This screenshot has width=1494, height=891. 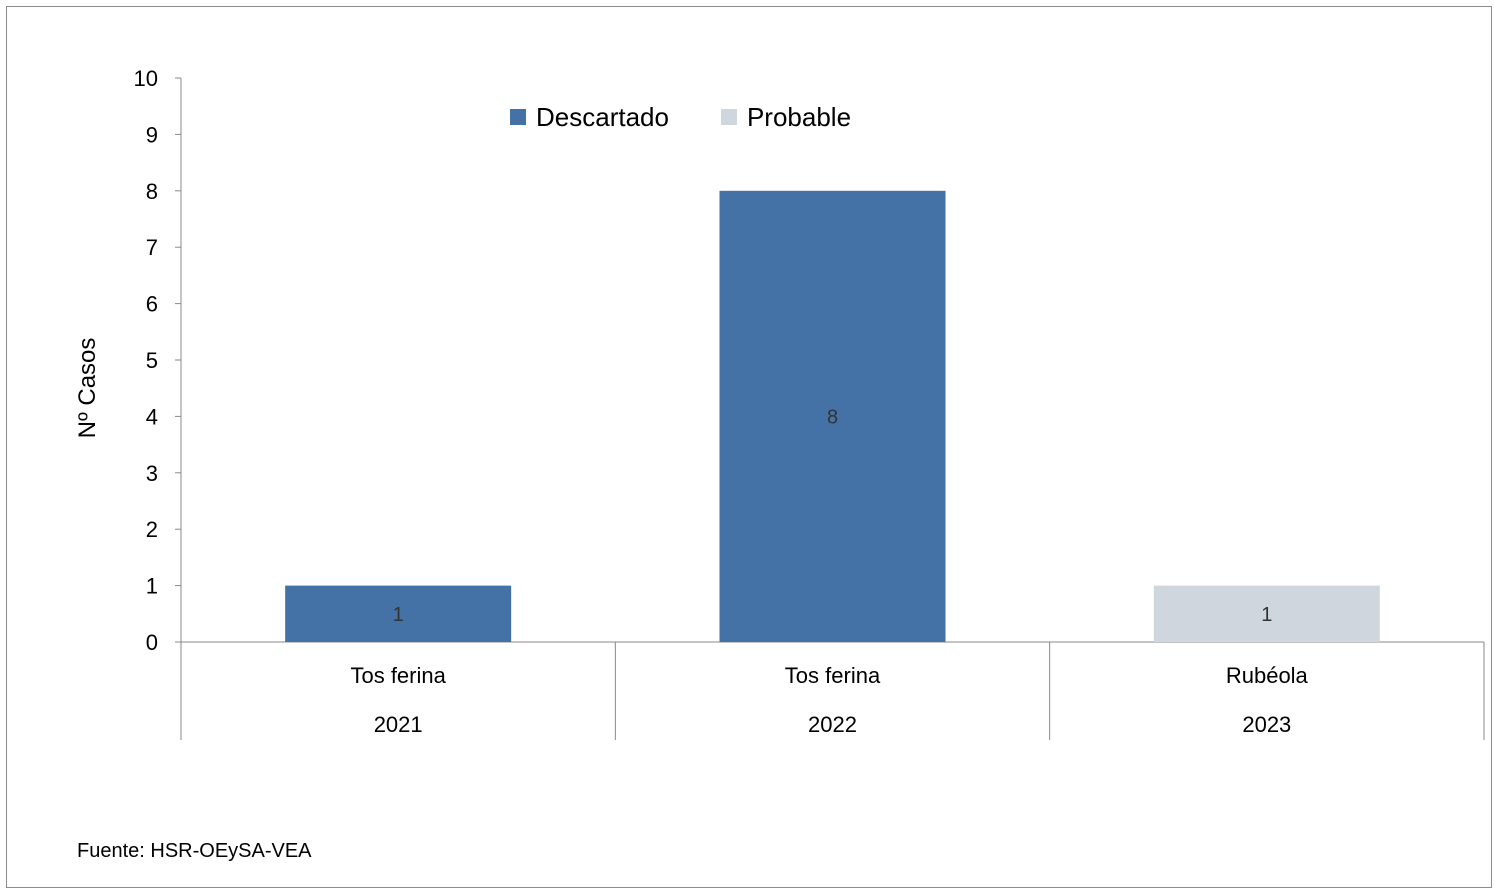 I want to click on legend-label-descartado: Descartado, so click(x=602, y=117).